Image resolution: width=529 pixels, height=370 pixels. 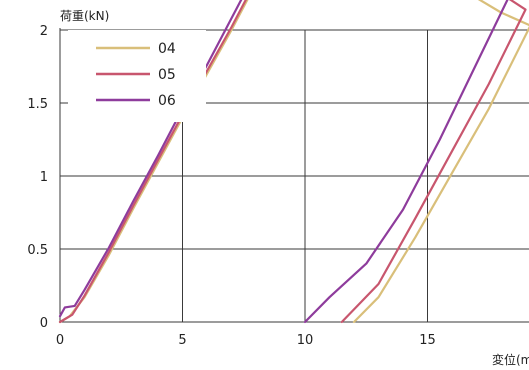 I want to click on legend-box, so click(x=137, y=76).